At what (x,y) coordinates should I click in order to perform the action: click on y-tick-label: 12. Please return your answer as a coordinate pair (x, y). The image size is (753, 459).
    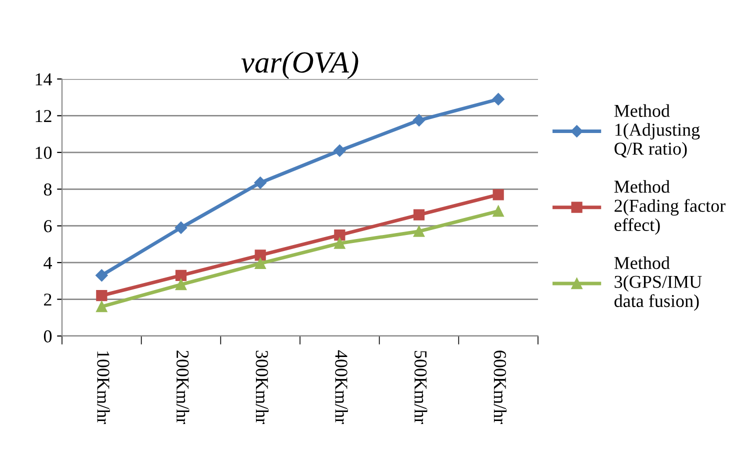
    Looking at the image, I should click on (44, 116).